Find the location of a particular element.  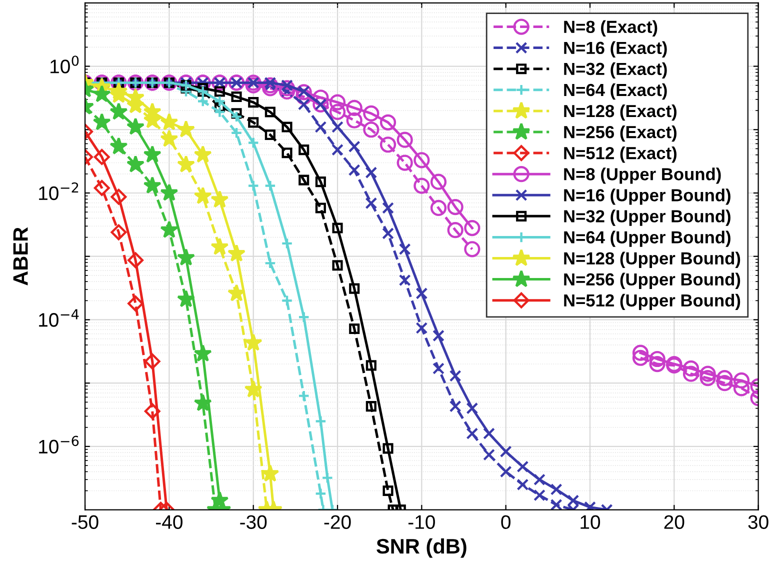

x-tick-label: -30 is located at coordinates (253, 522).